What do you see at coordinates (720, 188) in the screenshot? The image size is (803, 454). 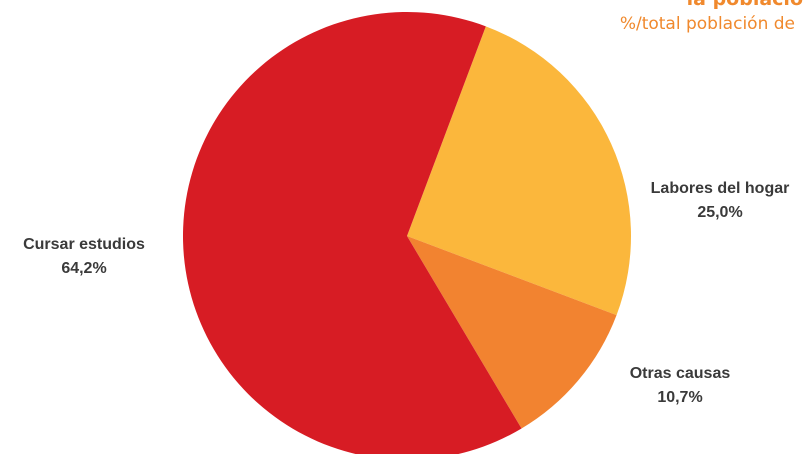 I see `slice-label-labores-del-hogar: Labores del hogar` at bounding box center [720, 188].